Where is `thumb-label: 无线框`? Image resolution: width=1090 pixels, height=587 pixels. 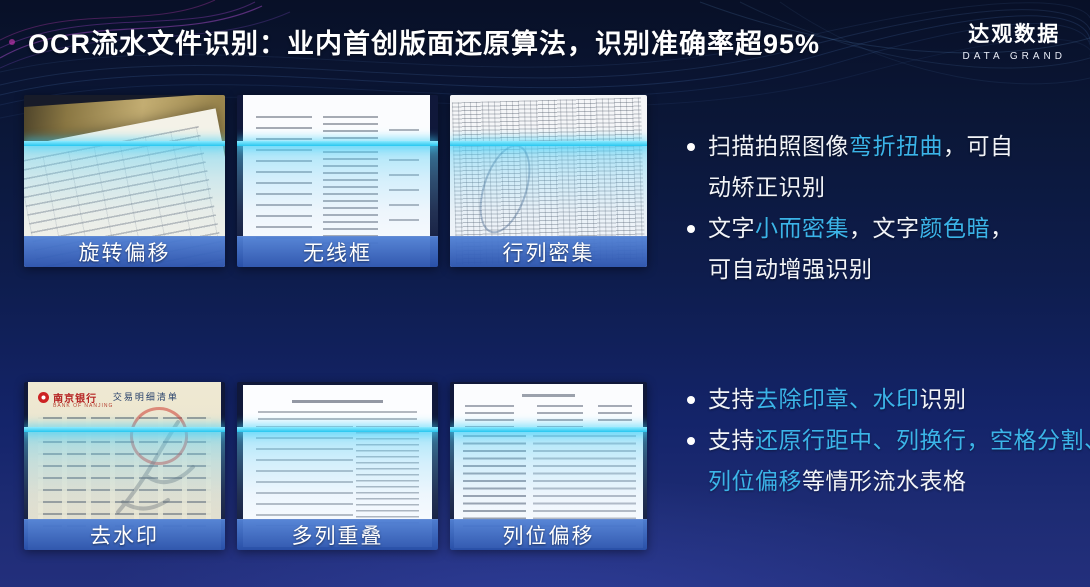 thumb-label: 无线框 is located at coordinates (337, 251).